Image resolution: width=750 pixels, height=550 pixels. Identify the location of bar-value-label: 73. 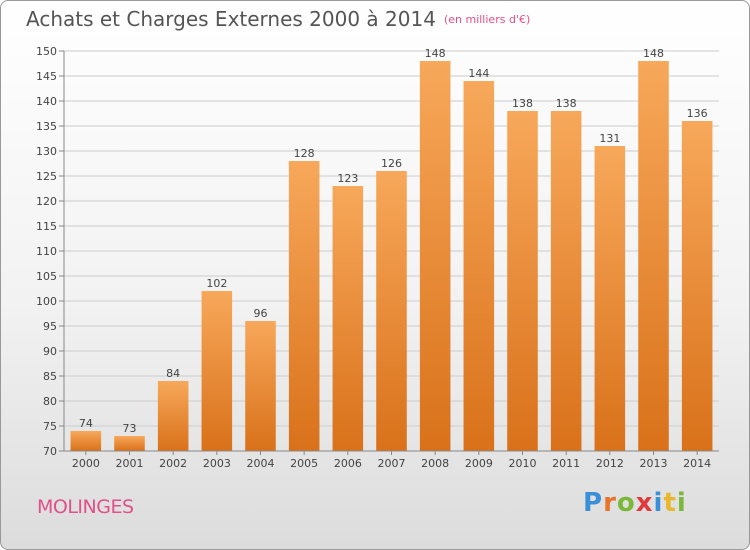
(130, 428).